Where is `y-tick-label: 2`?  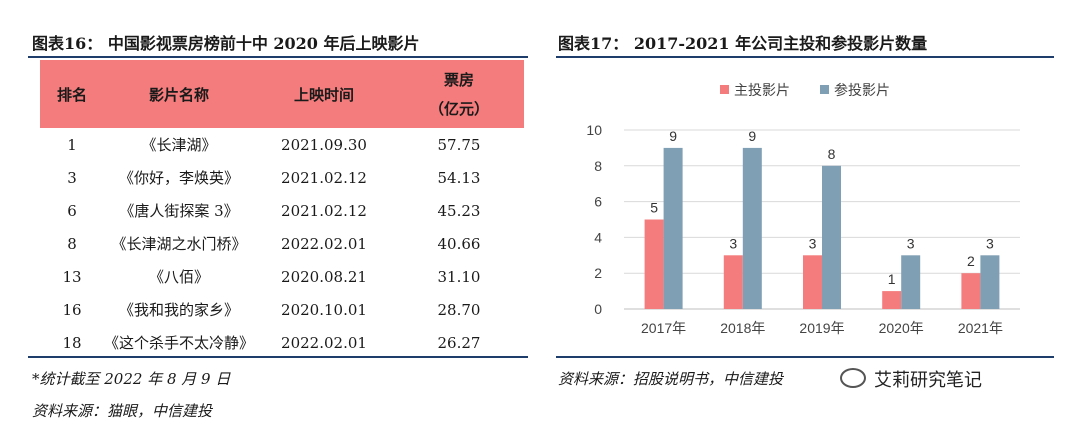
y-tick-label: 2 is located at coordinates (598, 273).